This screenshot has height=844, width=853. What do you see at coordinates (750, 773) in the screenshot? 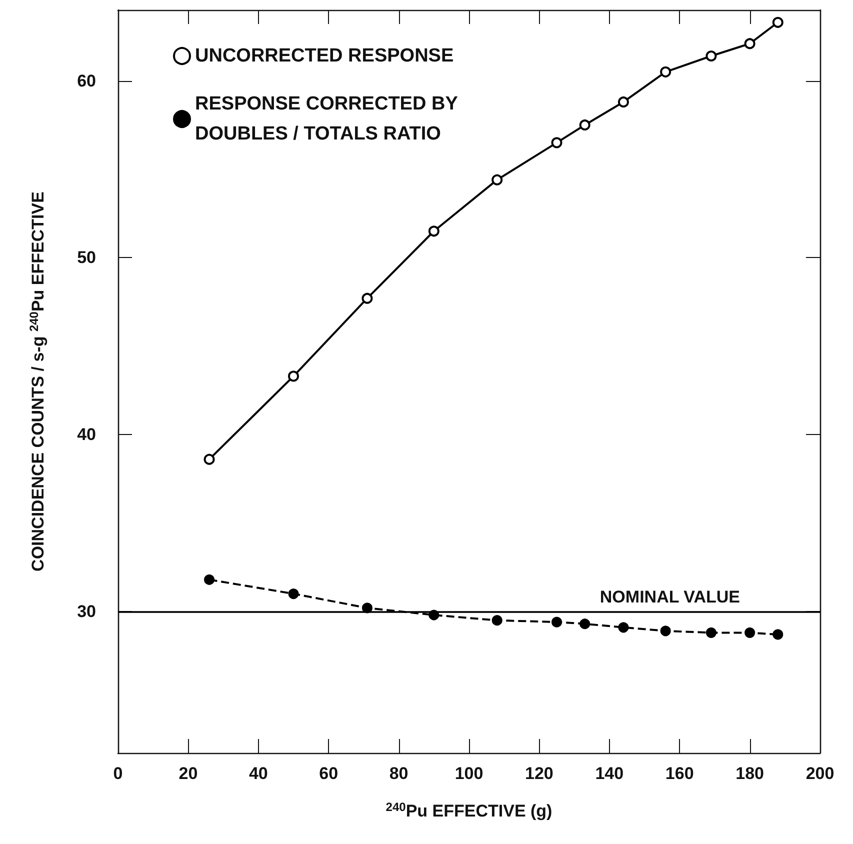
I see `x-tick-label: 180` at bounding box center [750, 773].